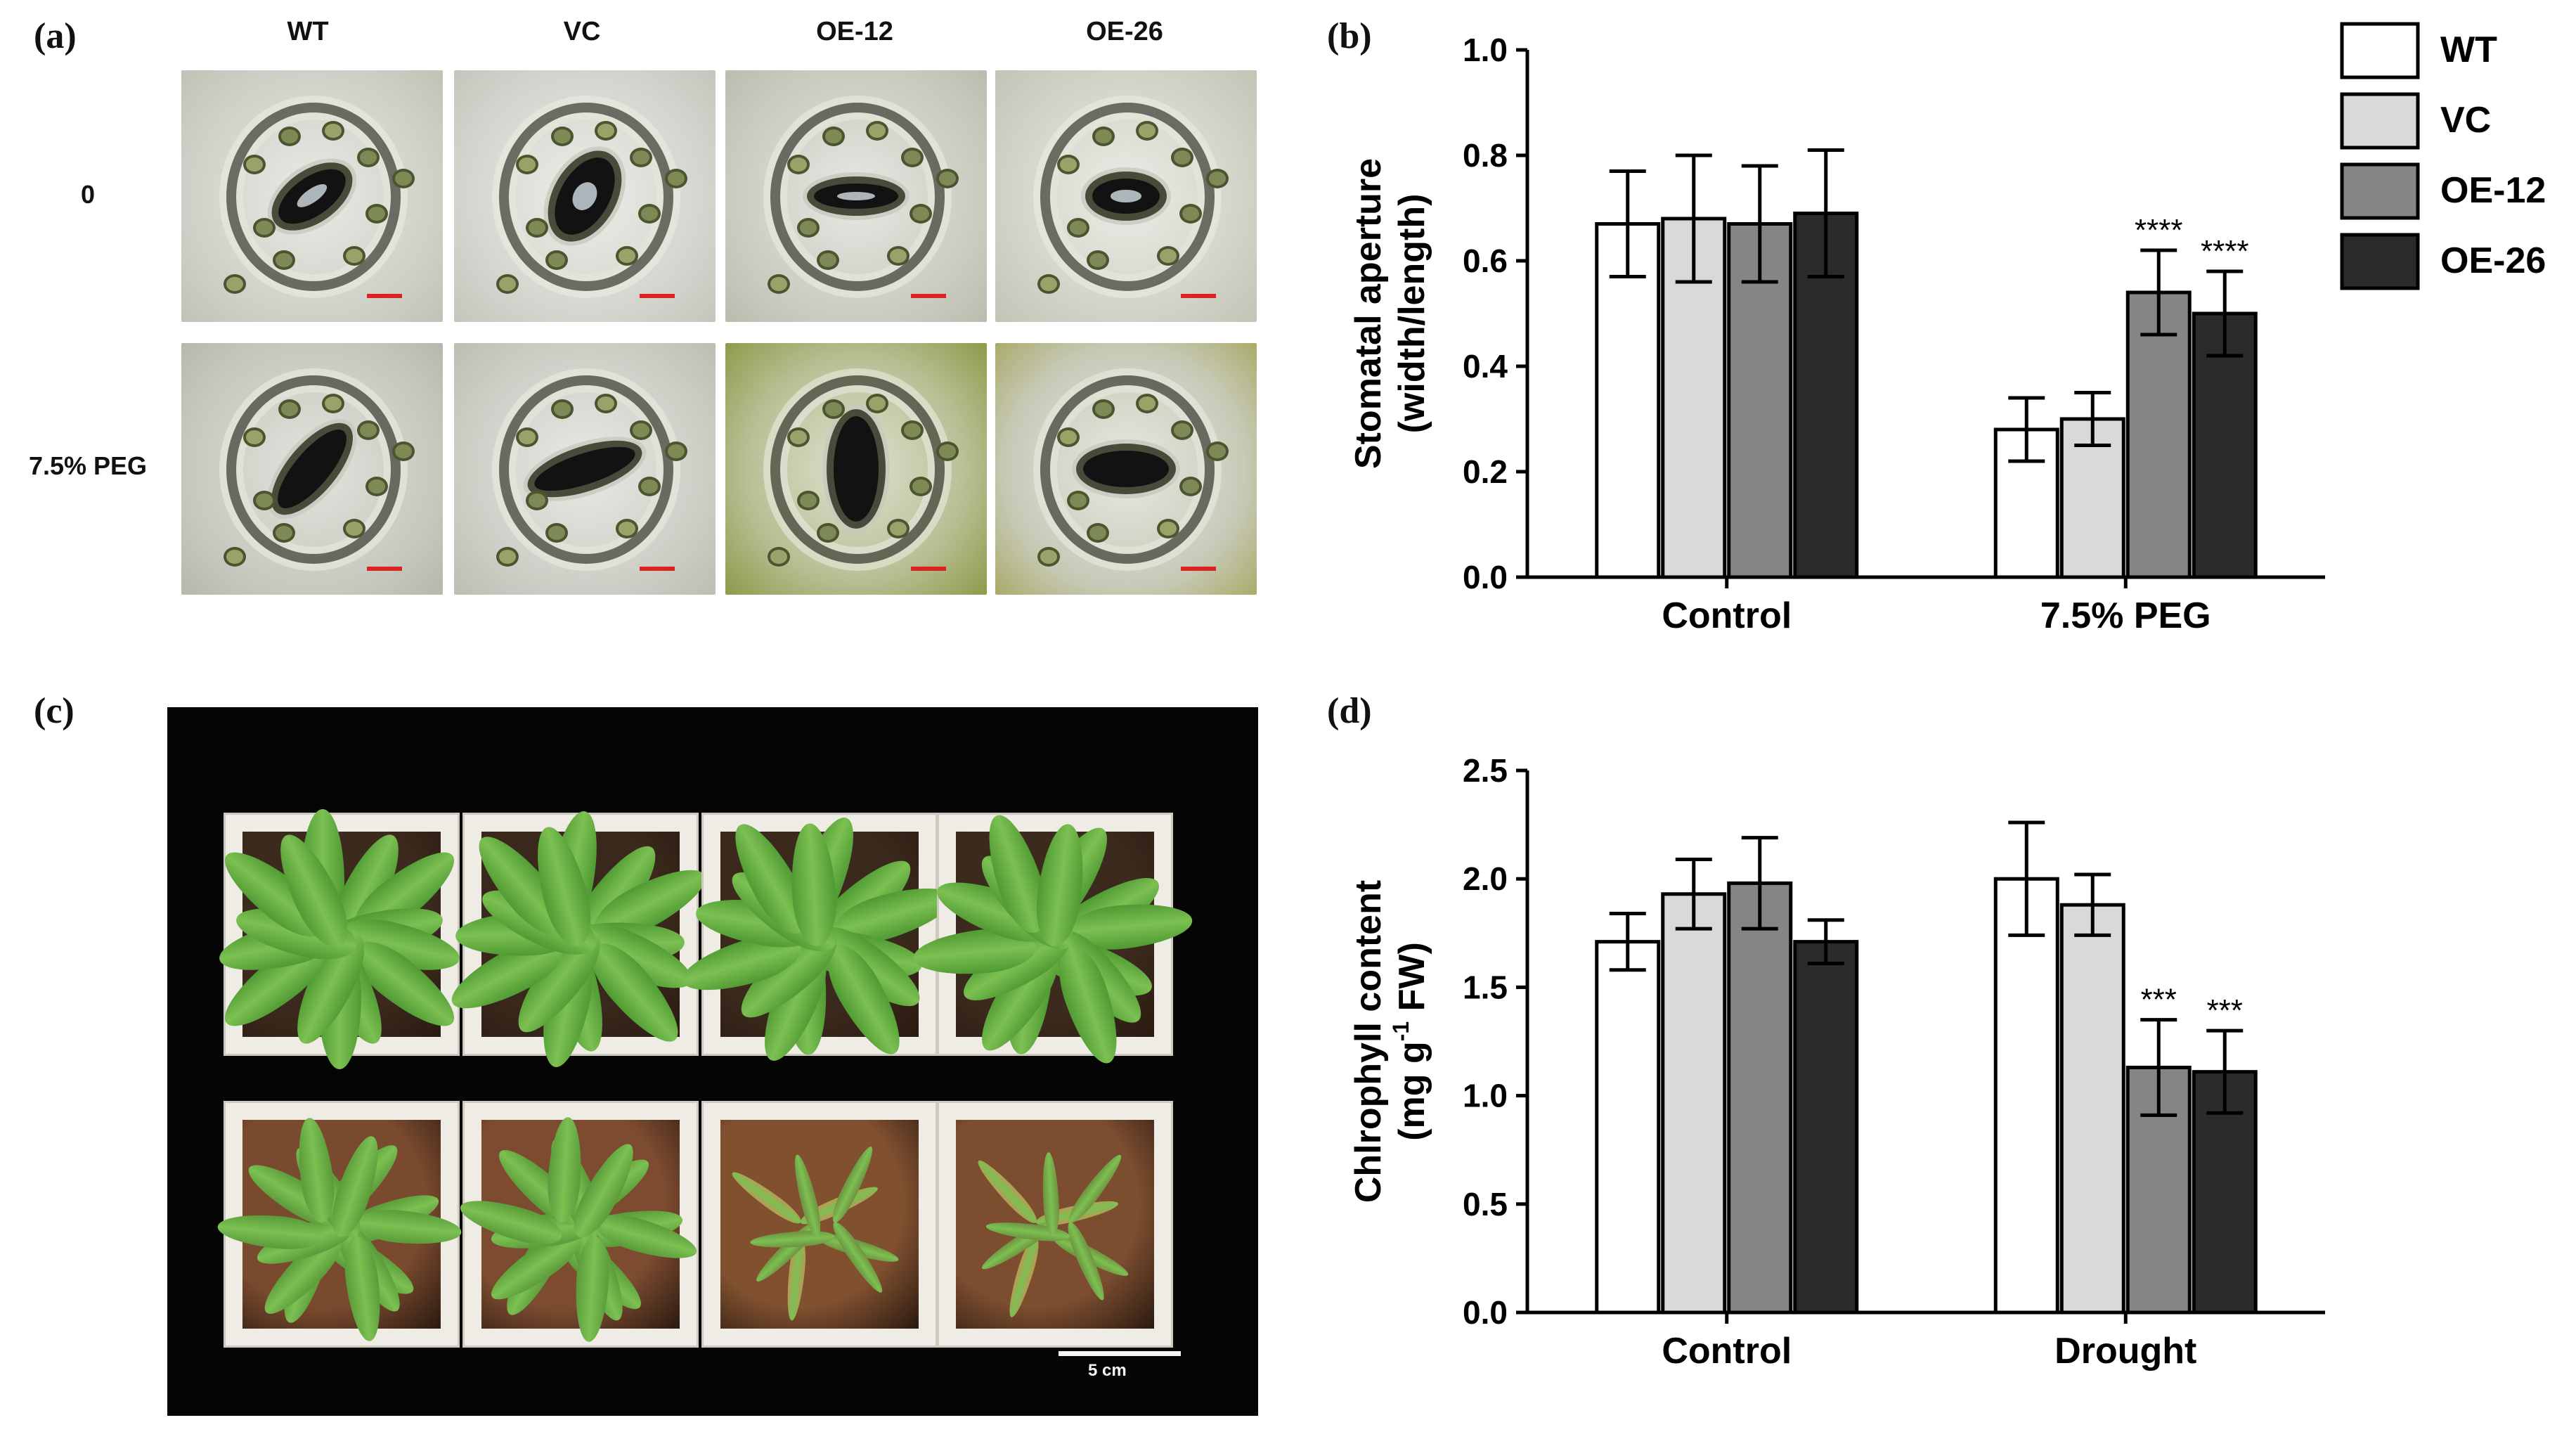 Image resolution: width=2576 pixels, height=1439 pixels. I want to click on pore-highlight, so click(1126, 196).